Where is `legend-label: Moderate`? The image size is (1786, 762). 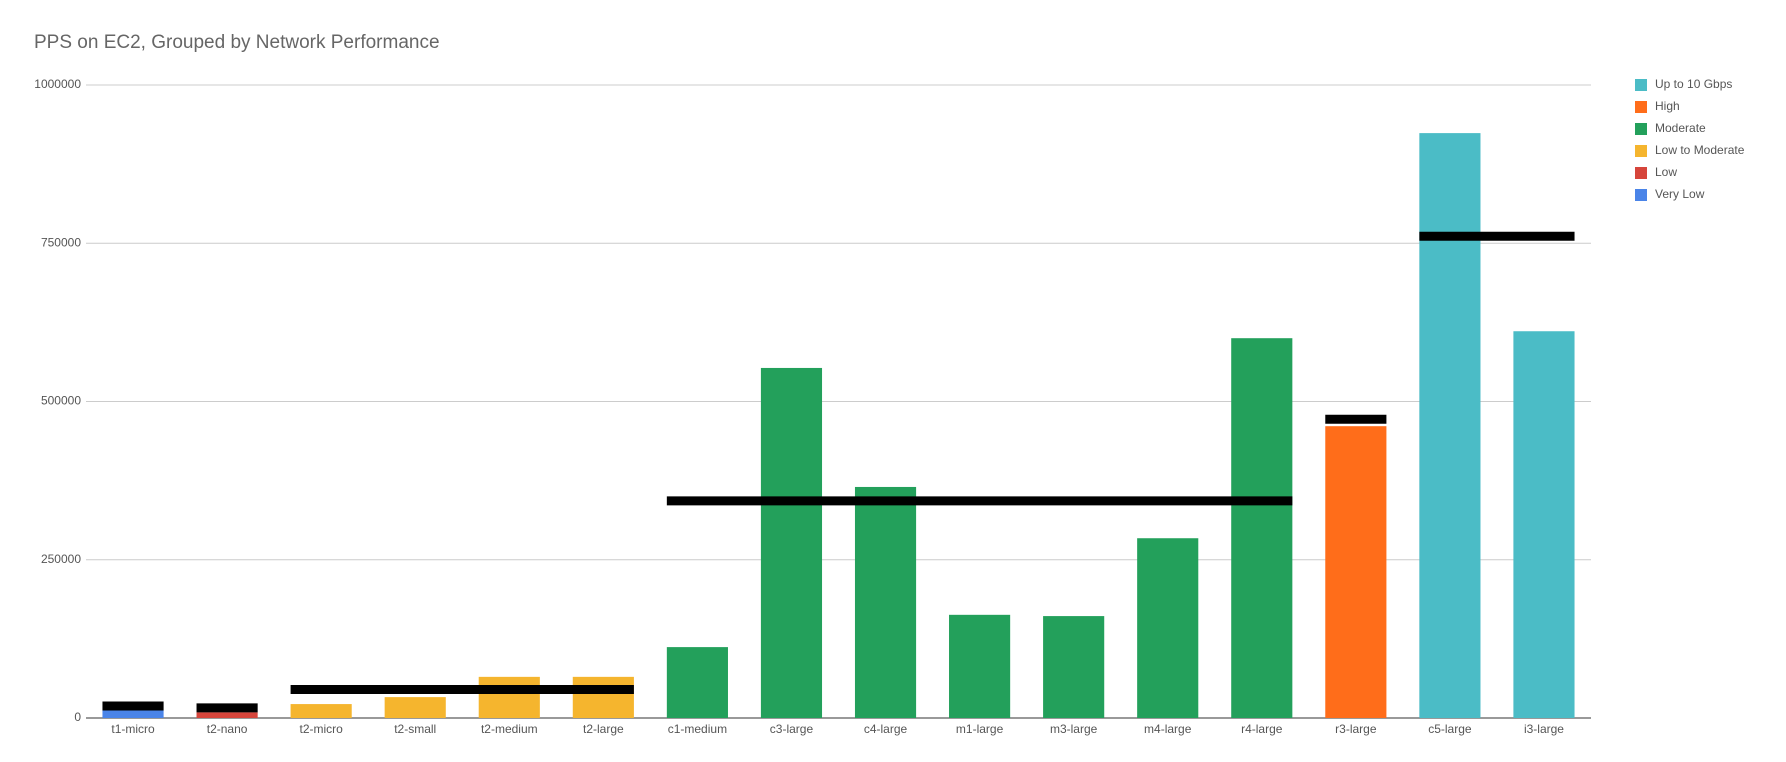
legend-label: Moderate is located at coordinates (1680, 128).